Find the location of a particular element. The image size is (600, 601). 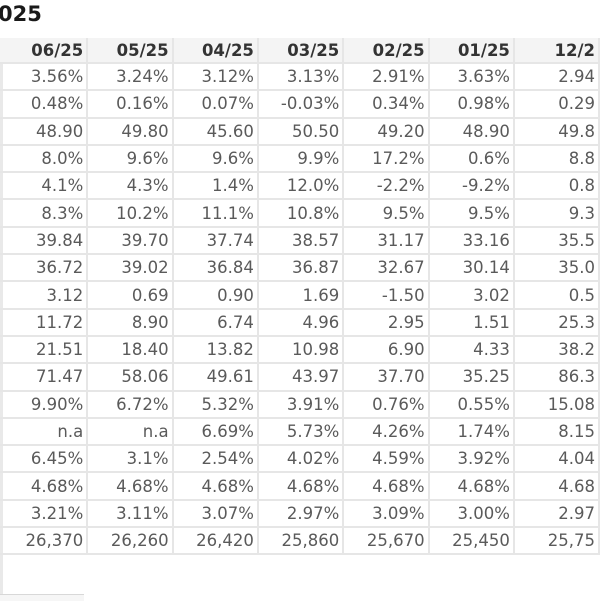

table-cell: 0.6% is located at coordinates (472, 159).